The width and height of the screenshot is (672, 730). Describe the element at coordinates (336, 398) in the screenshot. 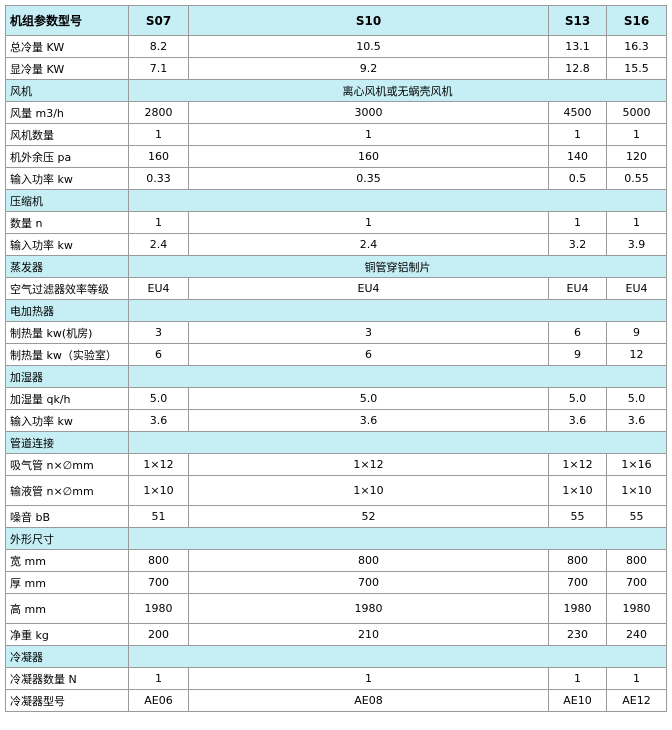

I see `data-row: 加湿量 qk/h 5.0 5.0 5.0 5.0` at that location.